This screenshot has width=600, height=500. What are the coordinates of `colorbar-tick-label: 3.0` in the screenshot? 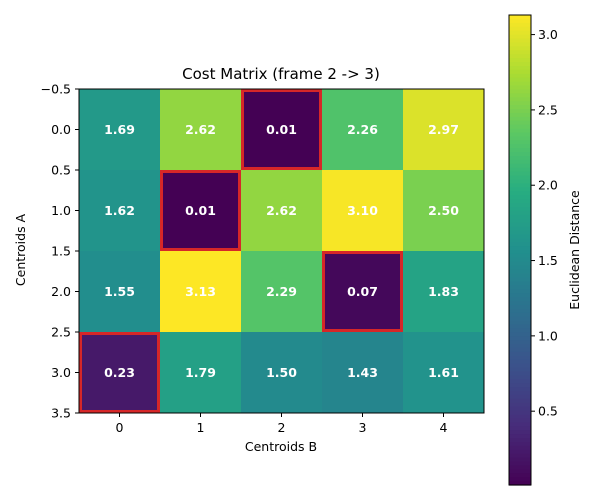 It's located at (548, 34).